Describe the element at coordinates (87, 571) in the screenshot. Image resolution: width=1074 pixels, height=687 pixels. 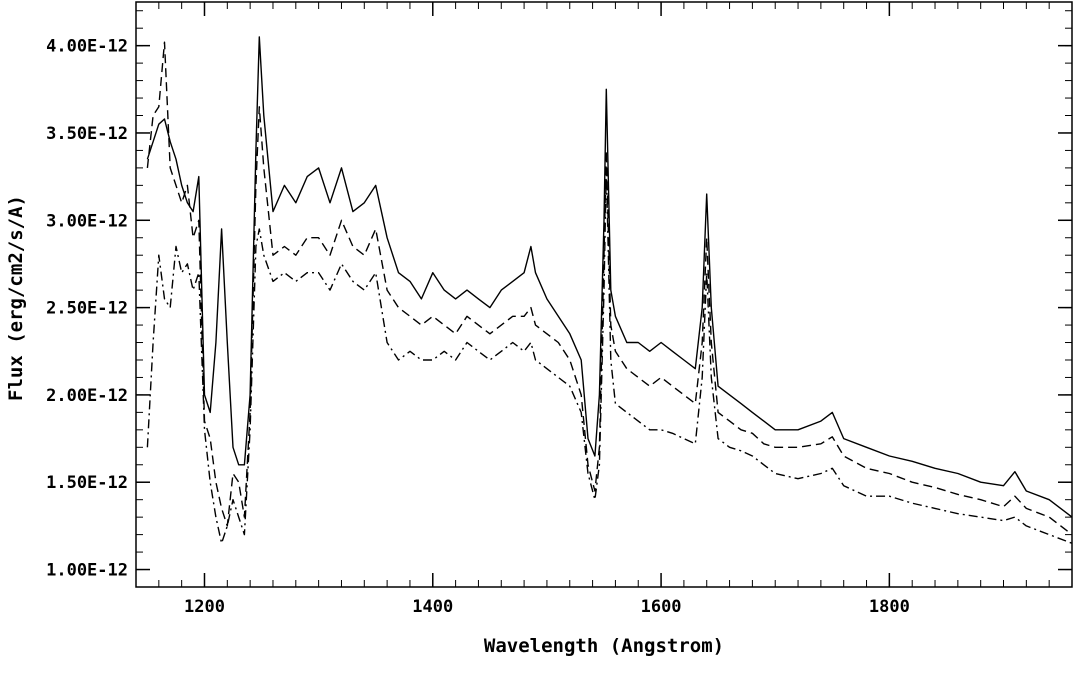
I see `y-tick-label: 1.00E-12` at that location.